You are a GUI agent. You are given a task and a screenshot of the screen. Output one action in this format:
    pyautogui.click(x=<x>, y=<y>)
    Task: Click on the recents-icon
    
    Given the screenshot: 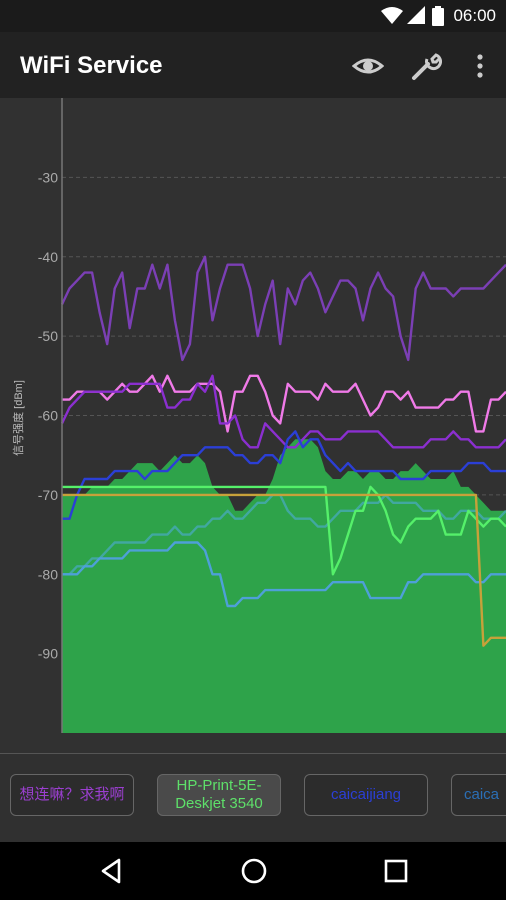 What is the action you would take?
    pyautogui.click(x=396, y=871)
    